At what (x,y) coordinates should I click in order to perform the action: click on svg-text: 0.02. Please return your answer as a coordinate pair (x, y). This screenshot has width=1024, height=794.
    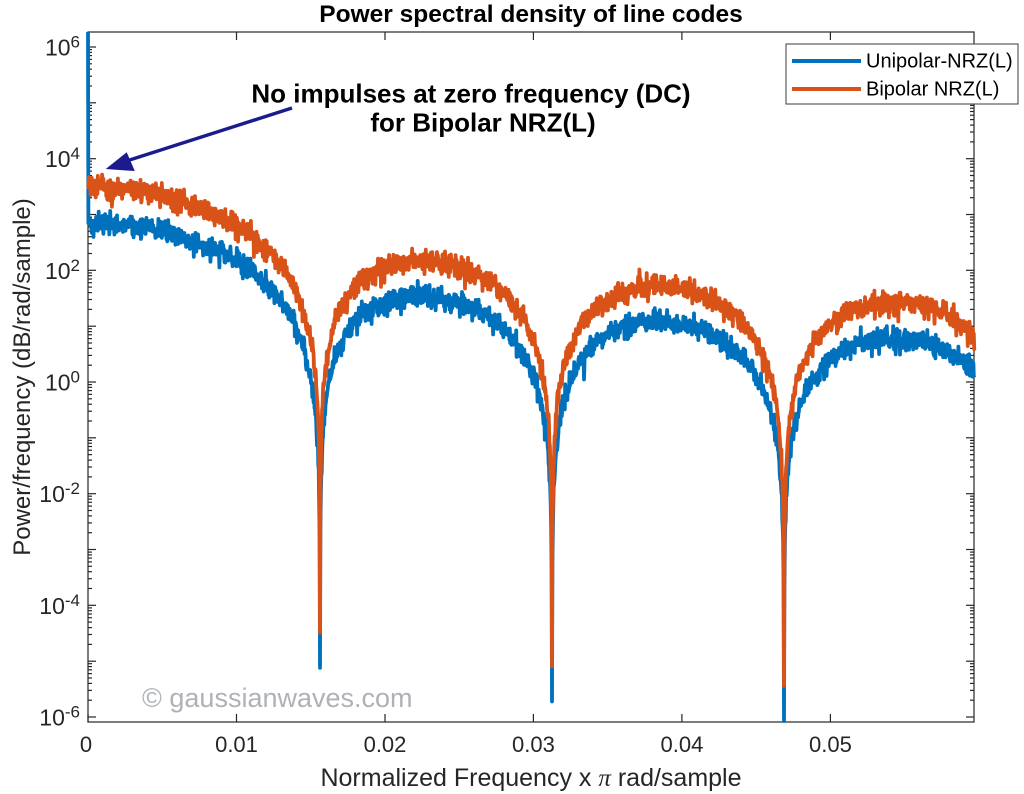
    Looking at the image, I should click on (385, 744).